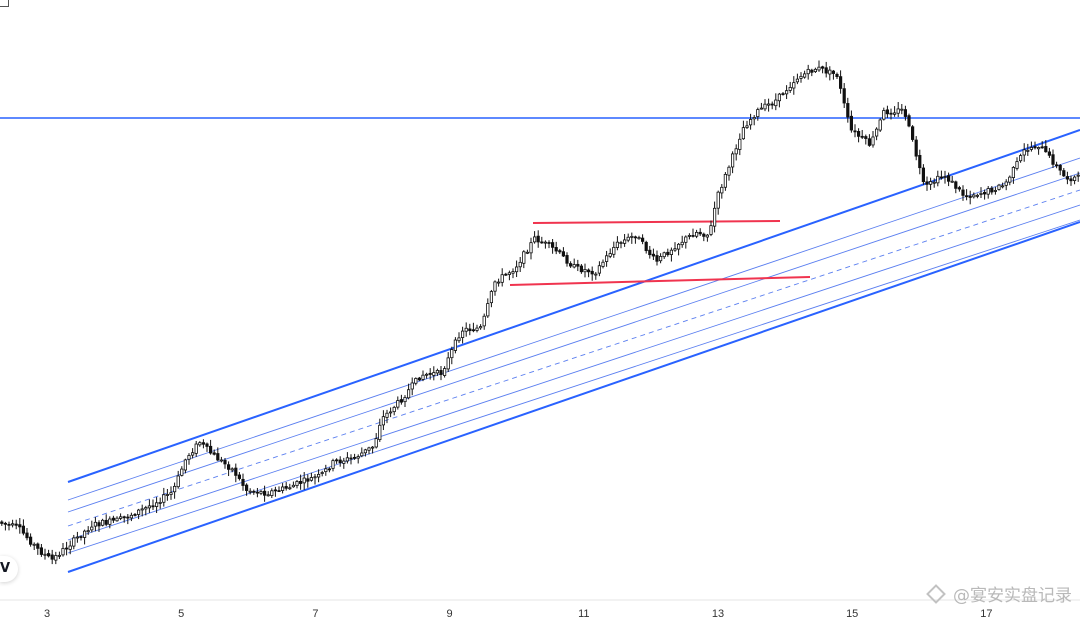 Image resolution: width=1080 pixels, height=625 pixels. What do you see at coordinates (9, 569) in the screenshot?
I see `tradingview-logo-icon: V` at bounding box center [9, 569].